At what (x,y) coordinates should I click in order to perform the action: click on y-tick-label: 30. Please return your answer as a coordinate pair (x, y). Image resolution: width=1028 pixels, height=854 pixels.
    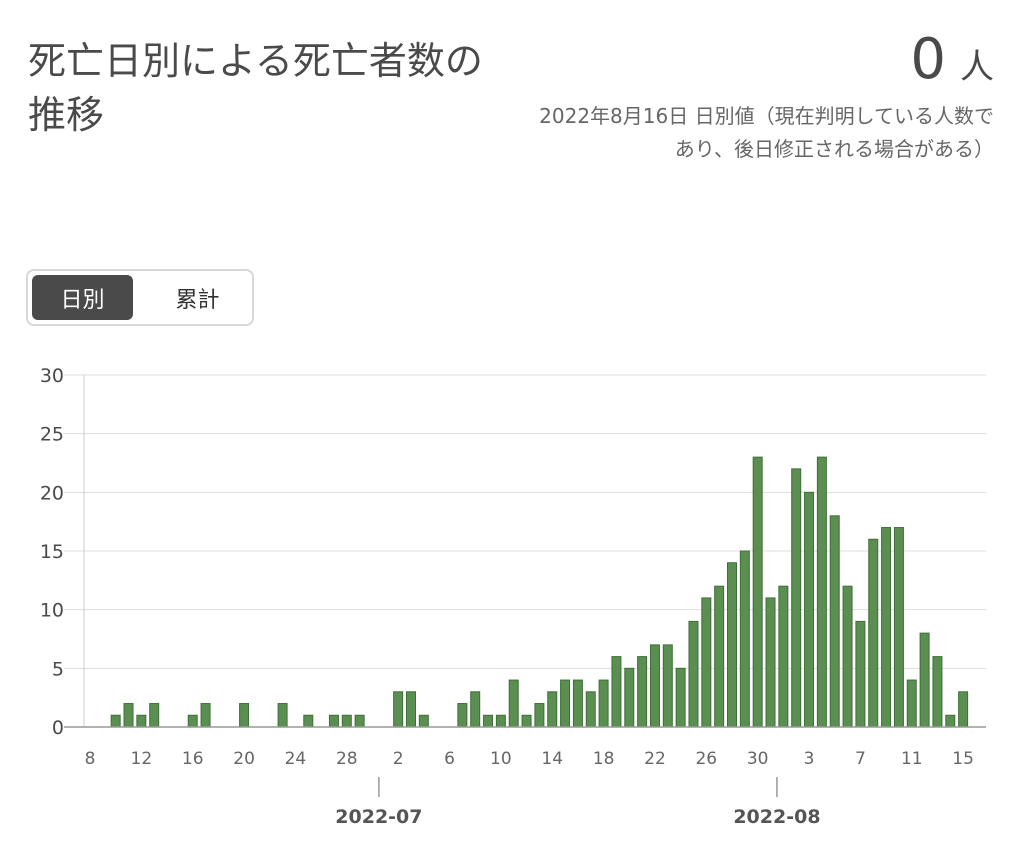
    Looking at the image, I should click on (52, 376).